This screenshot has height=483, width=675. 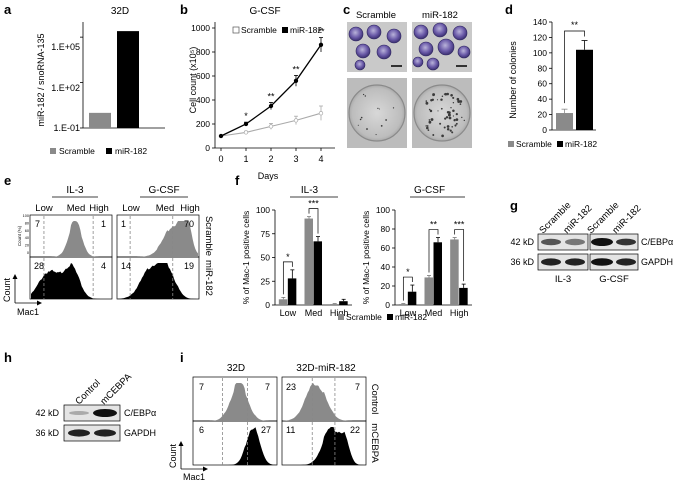 I want to click on x-tick-label: Med, so click(x=434, y=313).